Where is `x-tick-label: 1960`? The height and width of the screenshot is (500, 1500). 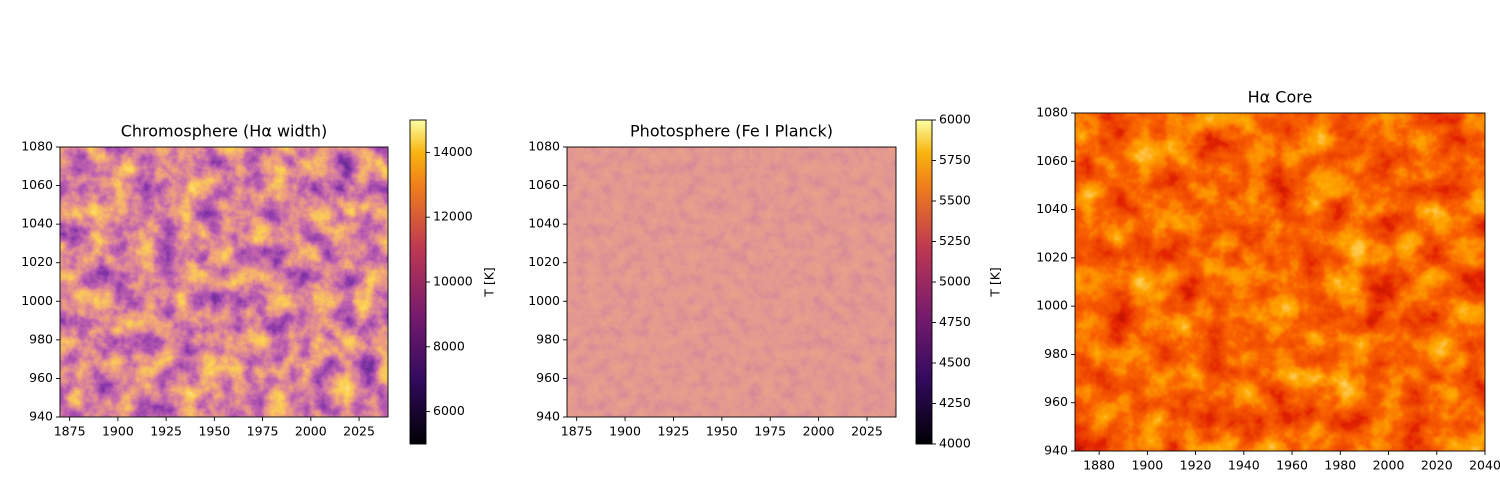
x-tick-label: 1960 is located at coordinates (1292, 465).